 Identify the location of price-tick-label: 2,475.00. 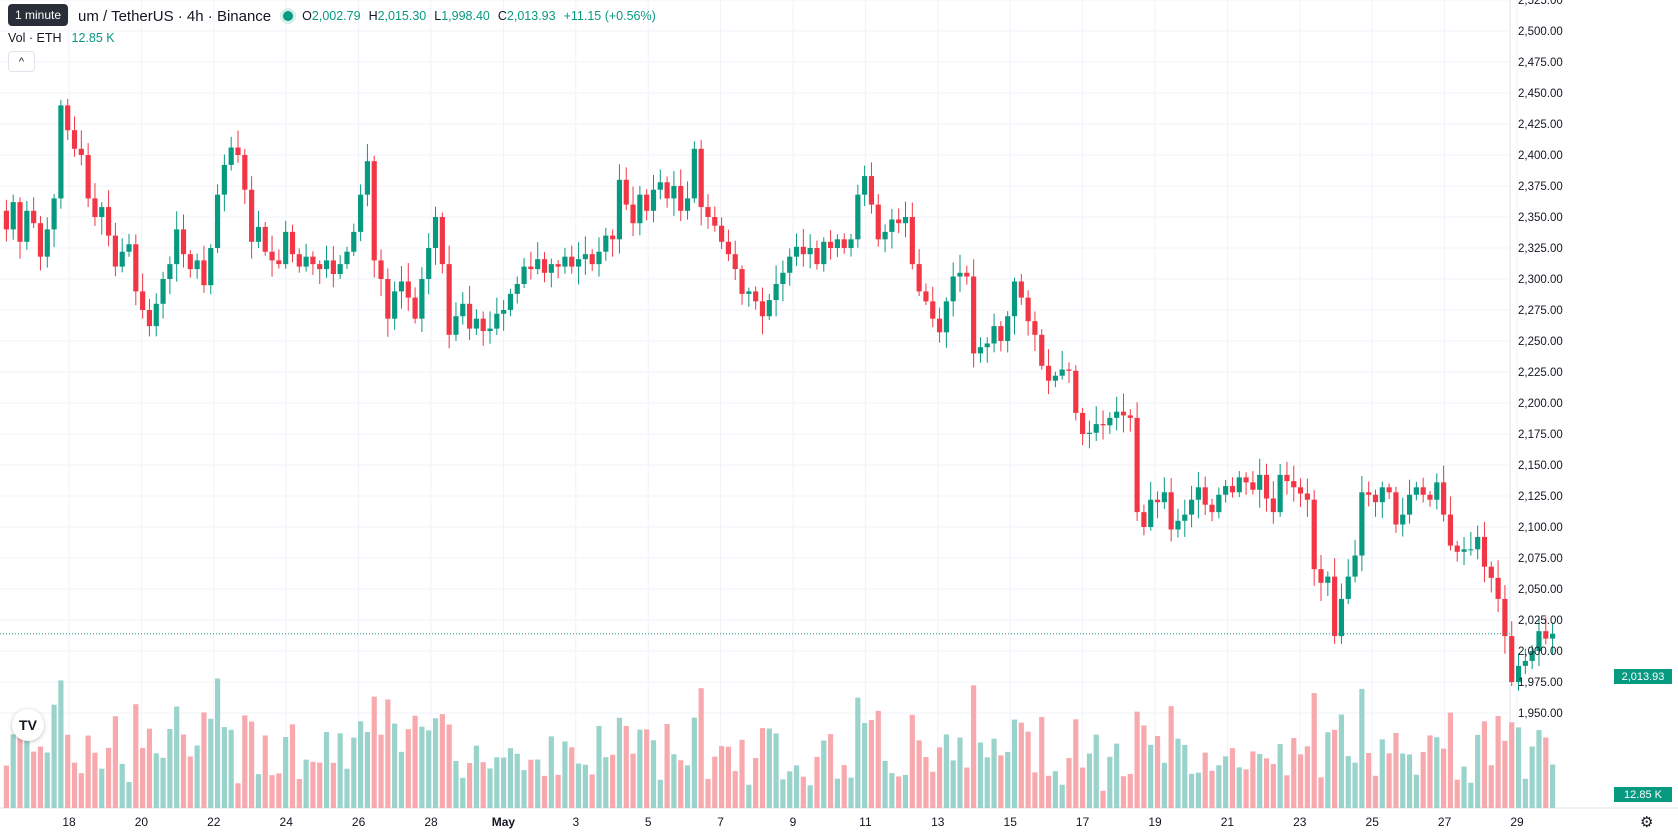
(1540, 63).